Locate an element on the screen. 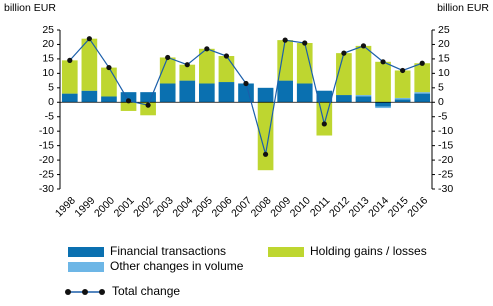  y-axis-label: billion EUR is located at coordinates (30, 8).